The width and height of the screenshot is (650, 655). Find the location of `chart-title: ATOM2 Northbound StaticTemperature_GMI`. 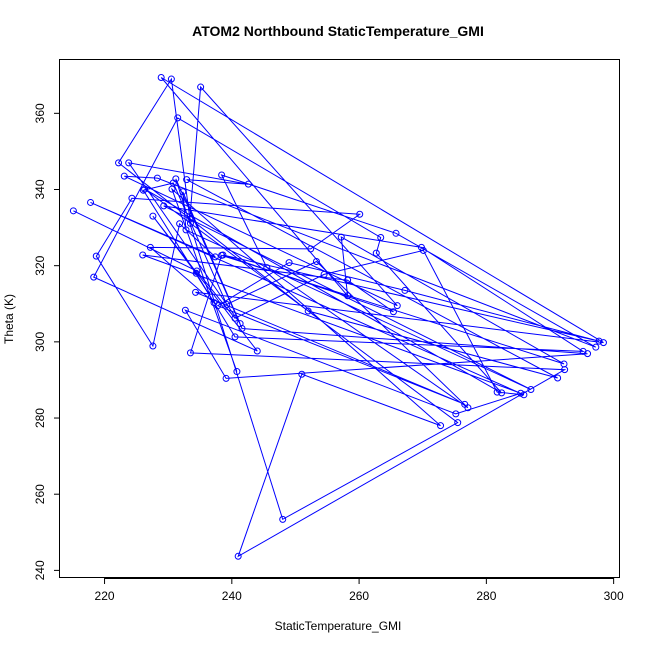

chart-title: ATOM2 Northbound StaticTemperature_GMI is located at coordinates (338, 31).